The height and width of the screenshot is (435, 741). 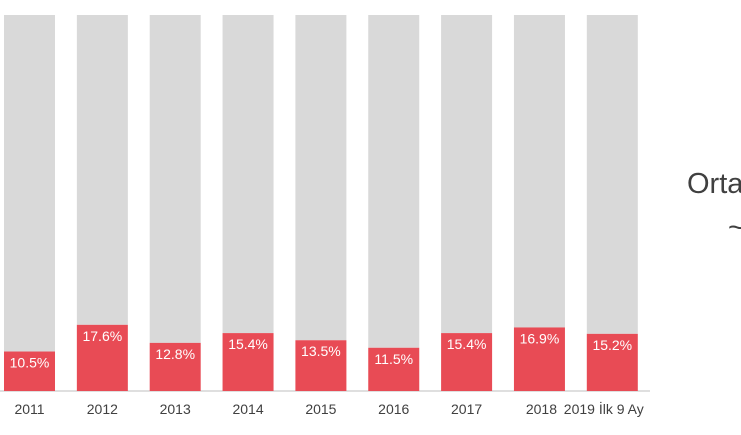 What do you see at coordinates (604, 408) in the screenshot?
I see `x-tick-label-8: 2019 İlk 9 Ay` at bounding box center [604, 408].